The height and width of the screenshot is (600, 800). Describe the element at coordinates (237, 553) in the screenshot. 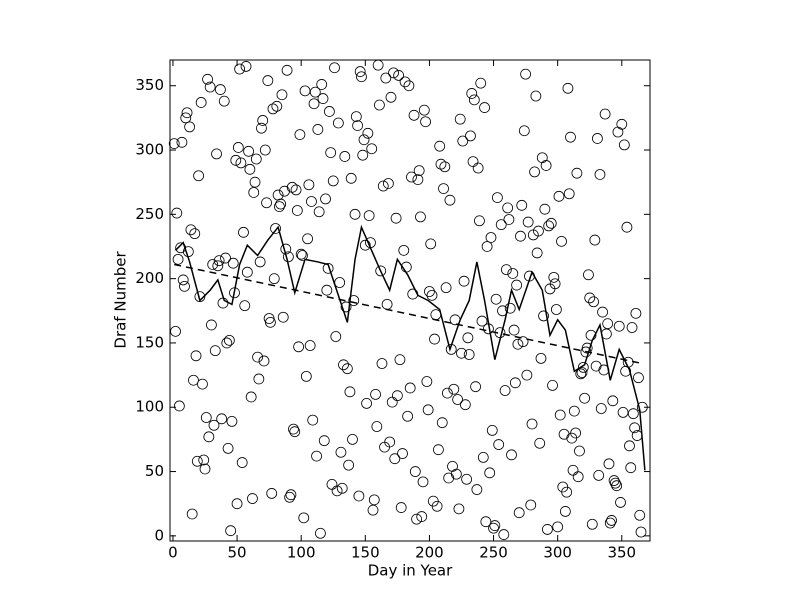

I see `x-tick-label: 50` at that location.